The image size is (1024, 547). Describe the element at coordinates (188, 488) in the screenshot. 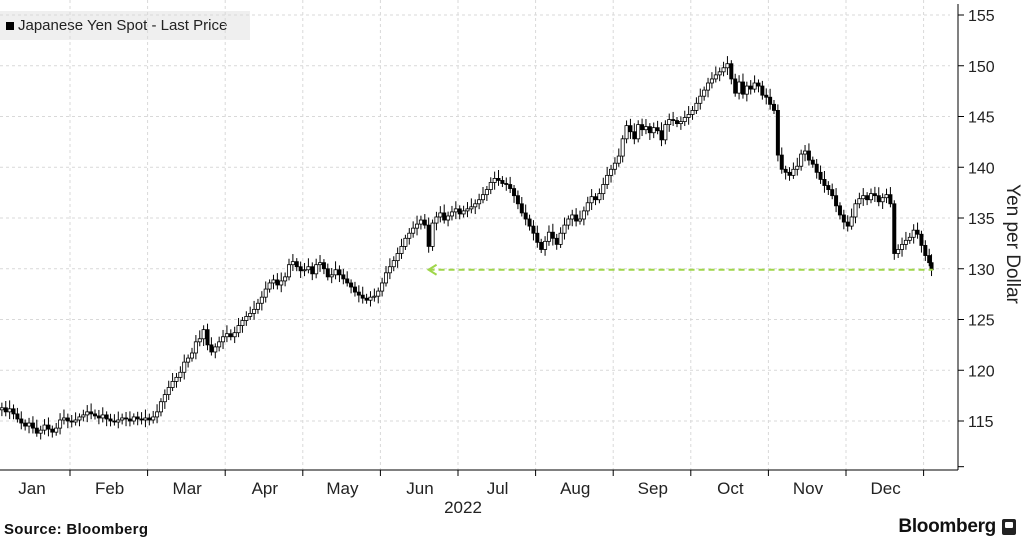

I see `x-tick-label: Mar` at that location.